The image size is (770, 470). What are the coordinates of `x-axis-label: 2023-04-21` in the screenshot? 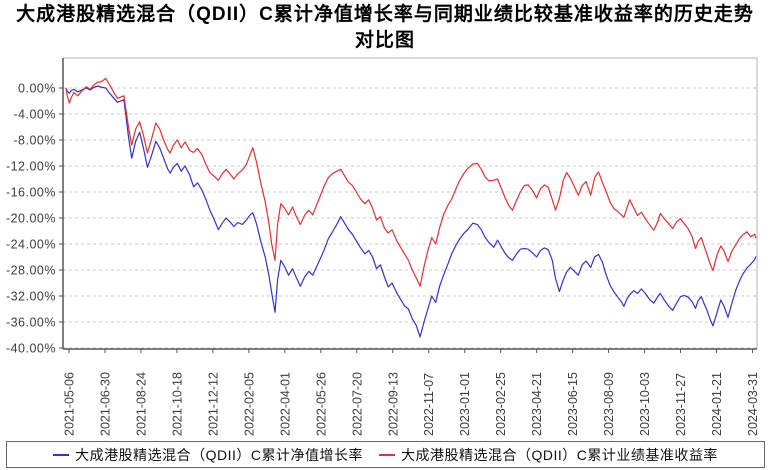 It's located at (537, 404).